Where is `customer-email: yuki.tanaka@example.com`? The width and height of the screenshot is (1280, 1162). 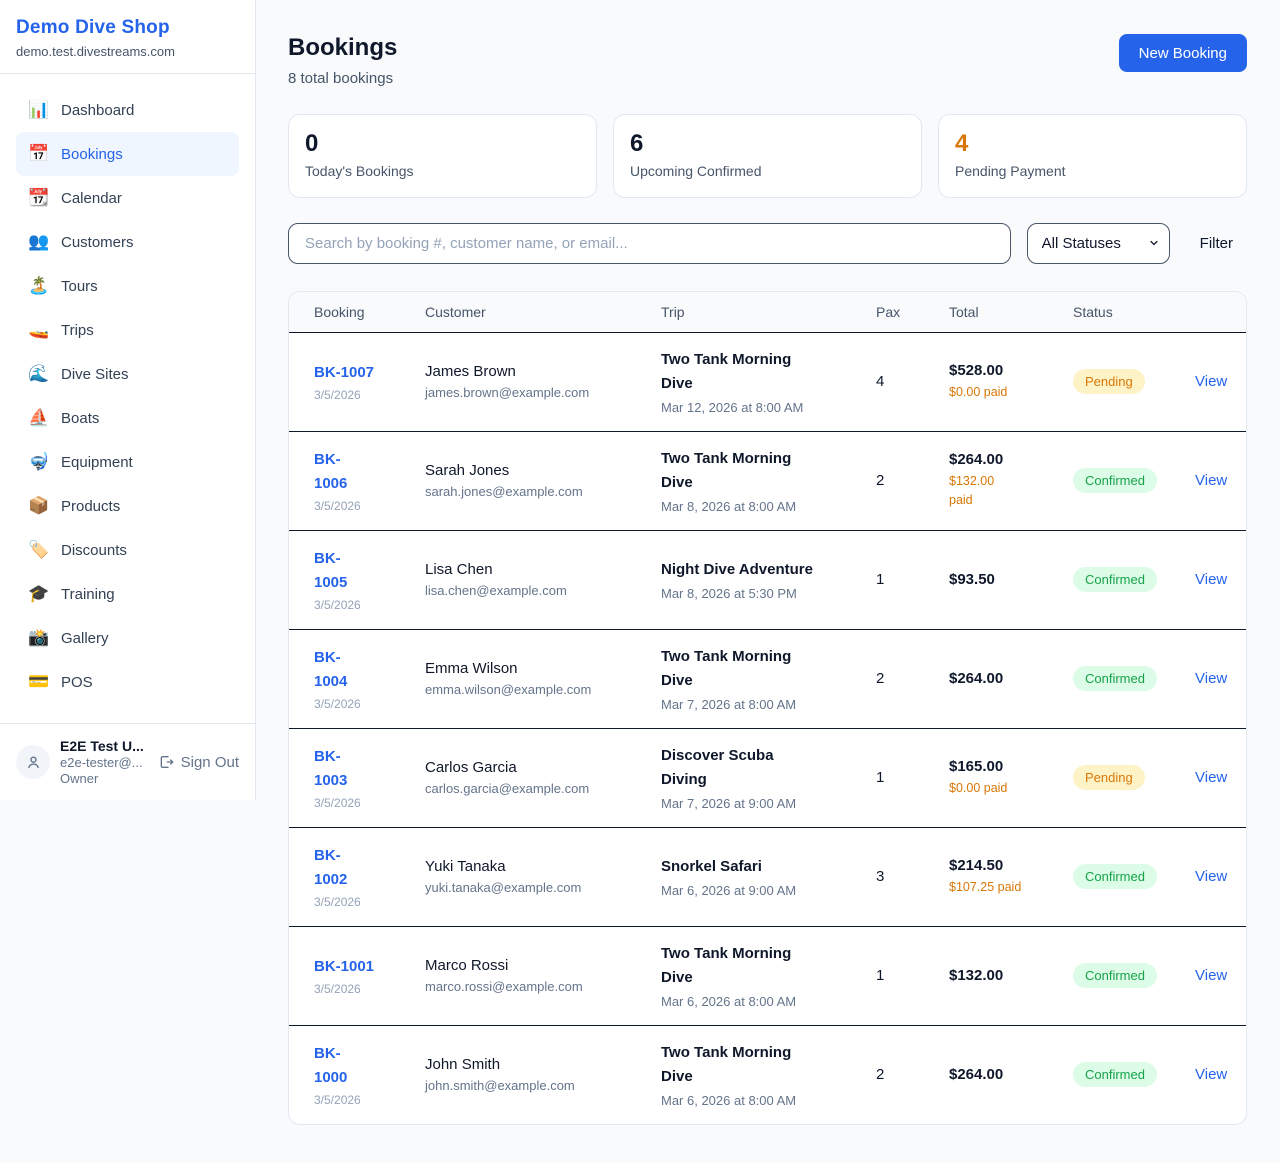 customer-email: yuki.tanaka@example.com is located at coordinates (503, 887).